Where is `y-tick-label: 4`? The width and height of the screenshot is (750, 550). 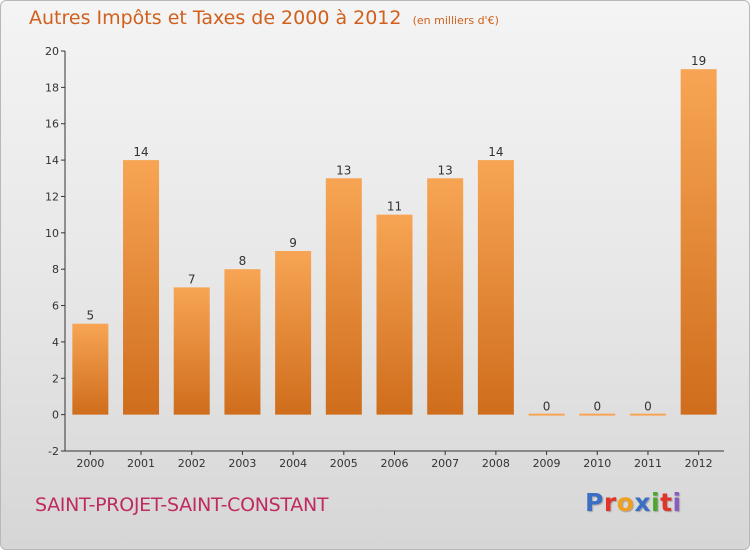
y-tick-label: 4 is located at coordinates (55, 342).